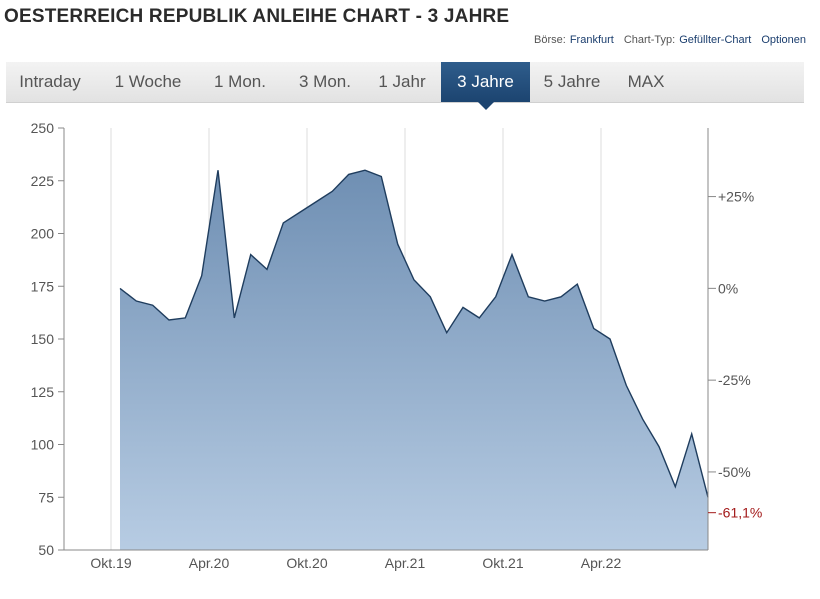  What do you see at coordinates (46, 550) in the screenshot?
I see `y-tick-label: 50` at bounding box center [46, 550].